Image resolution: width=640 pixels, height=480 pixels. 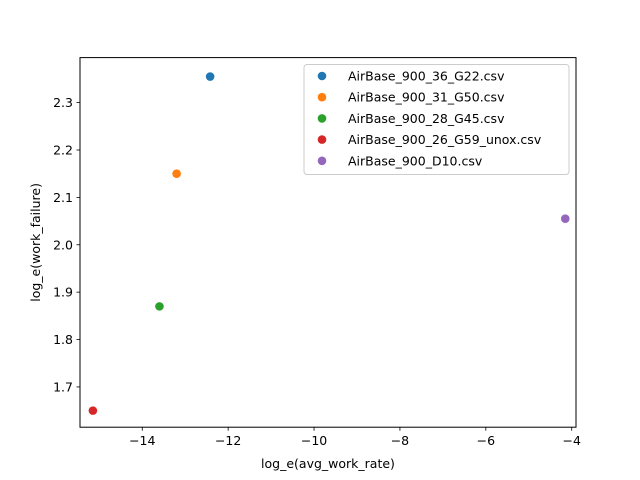 I want to click on x-tick-label: −4, so click(x=571, y=440).